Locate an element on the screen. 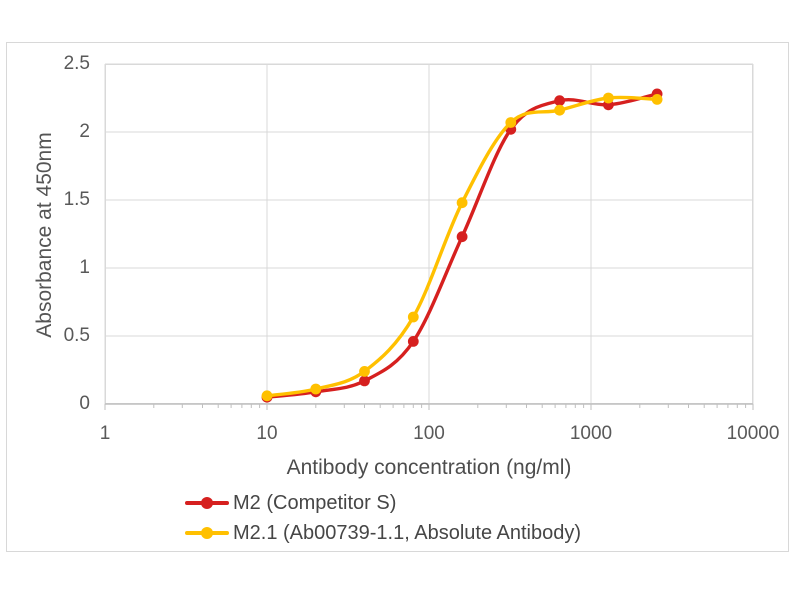 Image resolution: width=800 pixels, height=600 pixels. y-tick-label-2-5: 2.5 is located at coordinates (76, 63).